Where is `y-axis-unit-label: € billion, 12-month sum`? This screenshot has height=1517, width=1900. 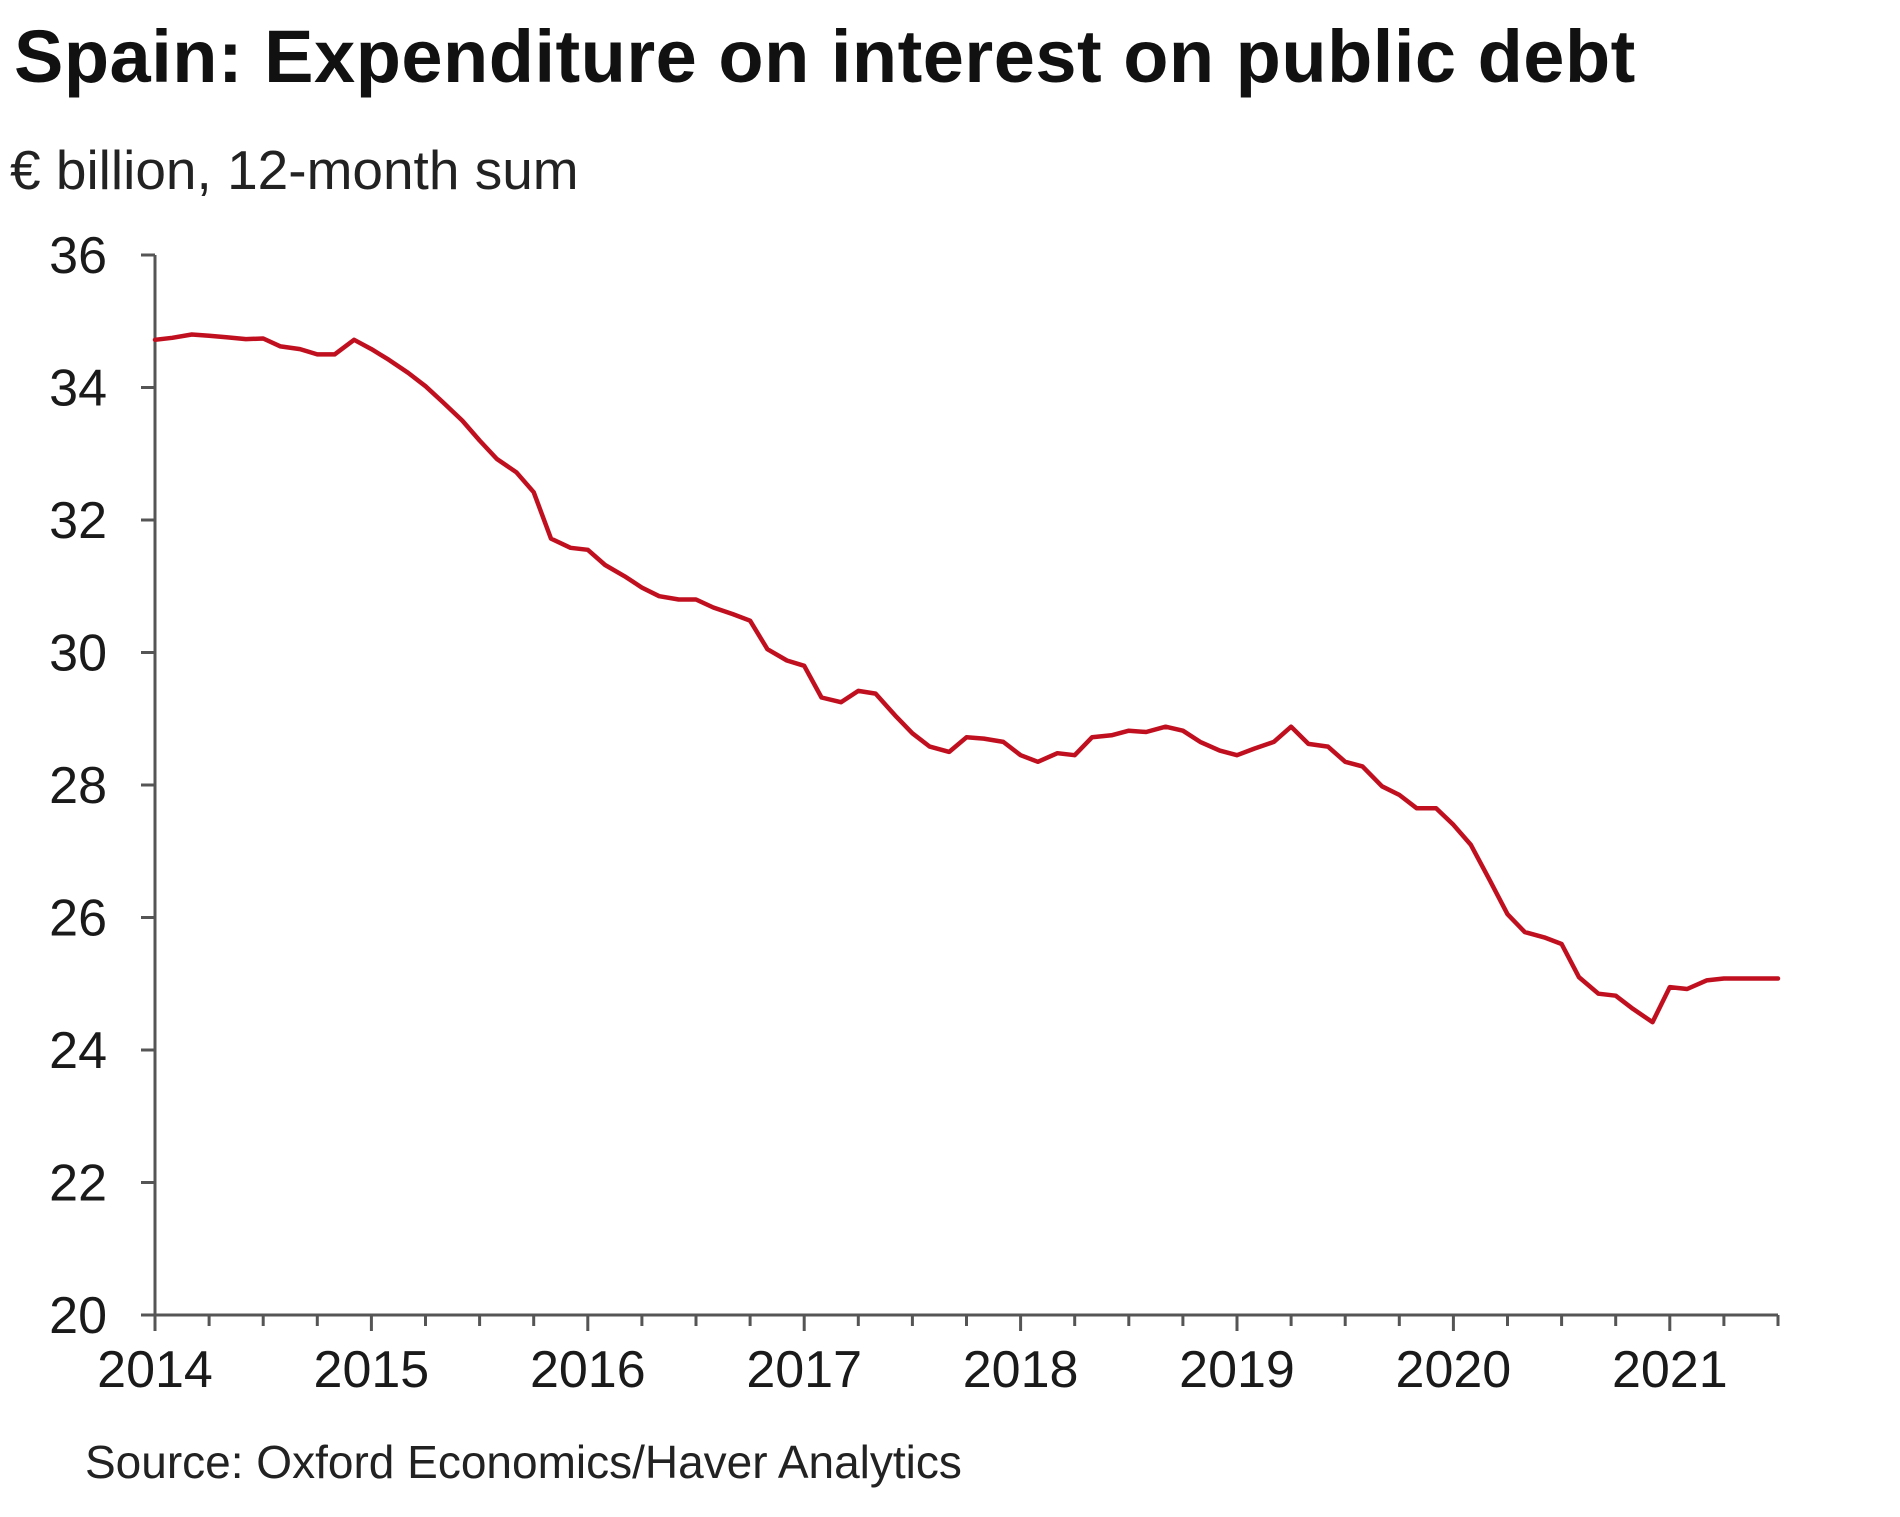 y-axis-unit-label: € billion, 12-month sum is located at coordinates (294, 170).